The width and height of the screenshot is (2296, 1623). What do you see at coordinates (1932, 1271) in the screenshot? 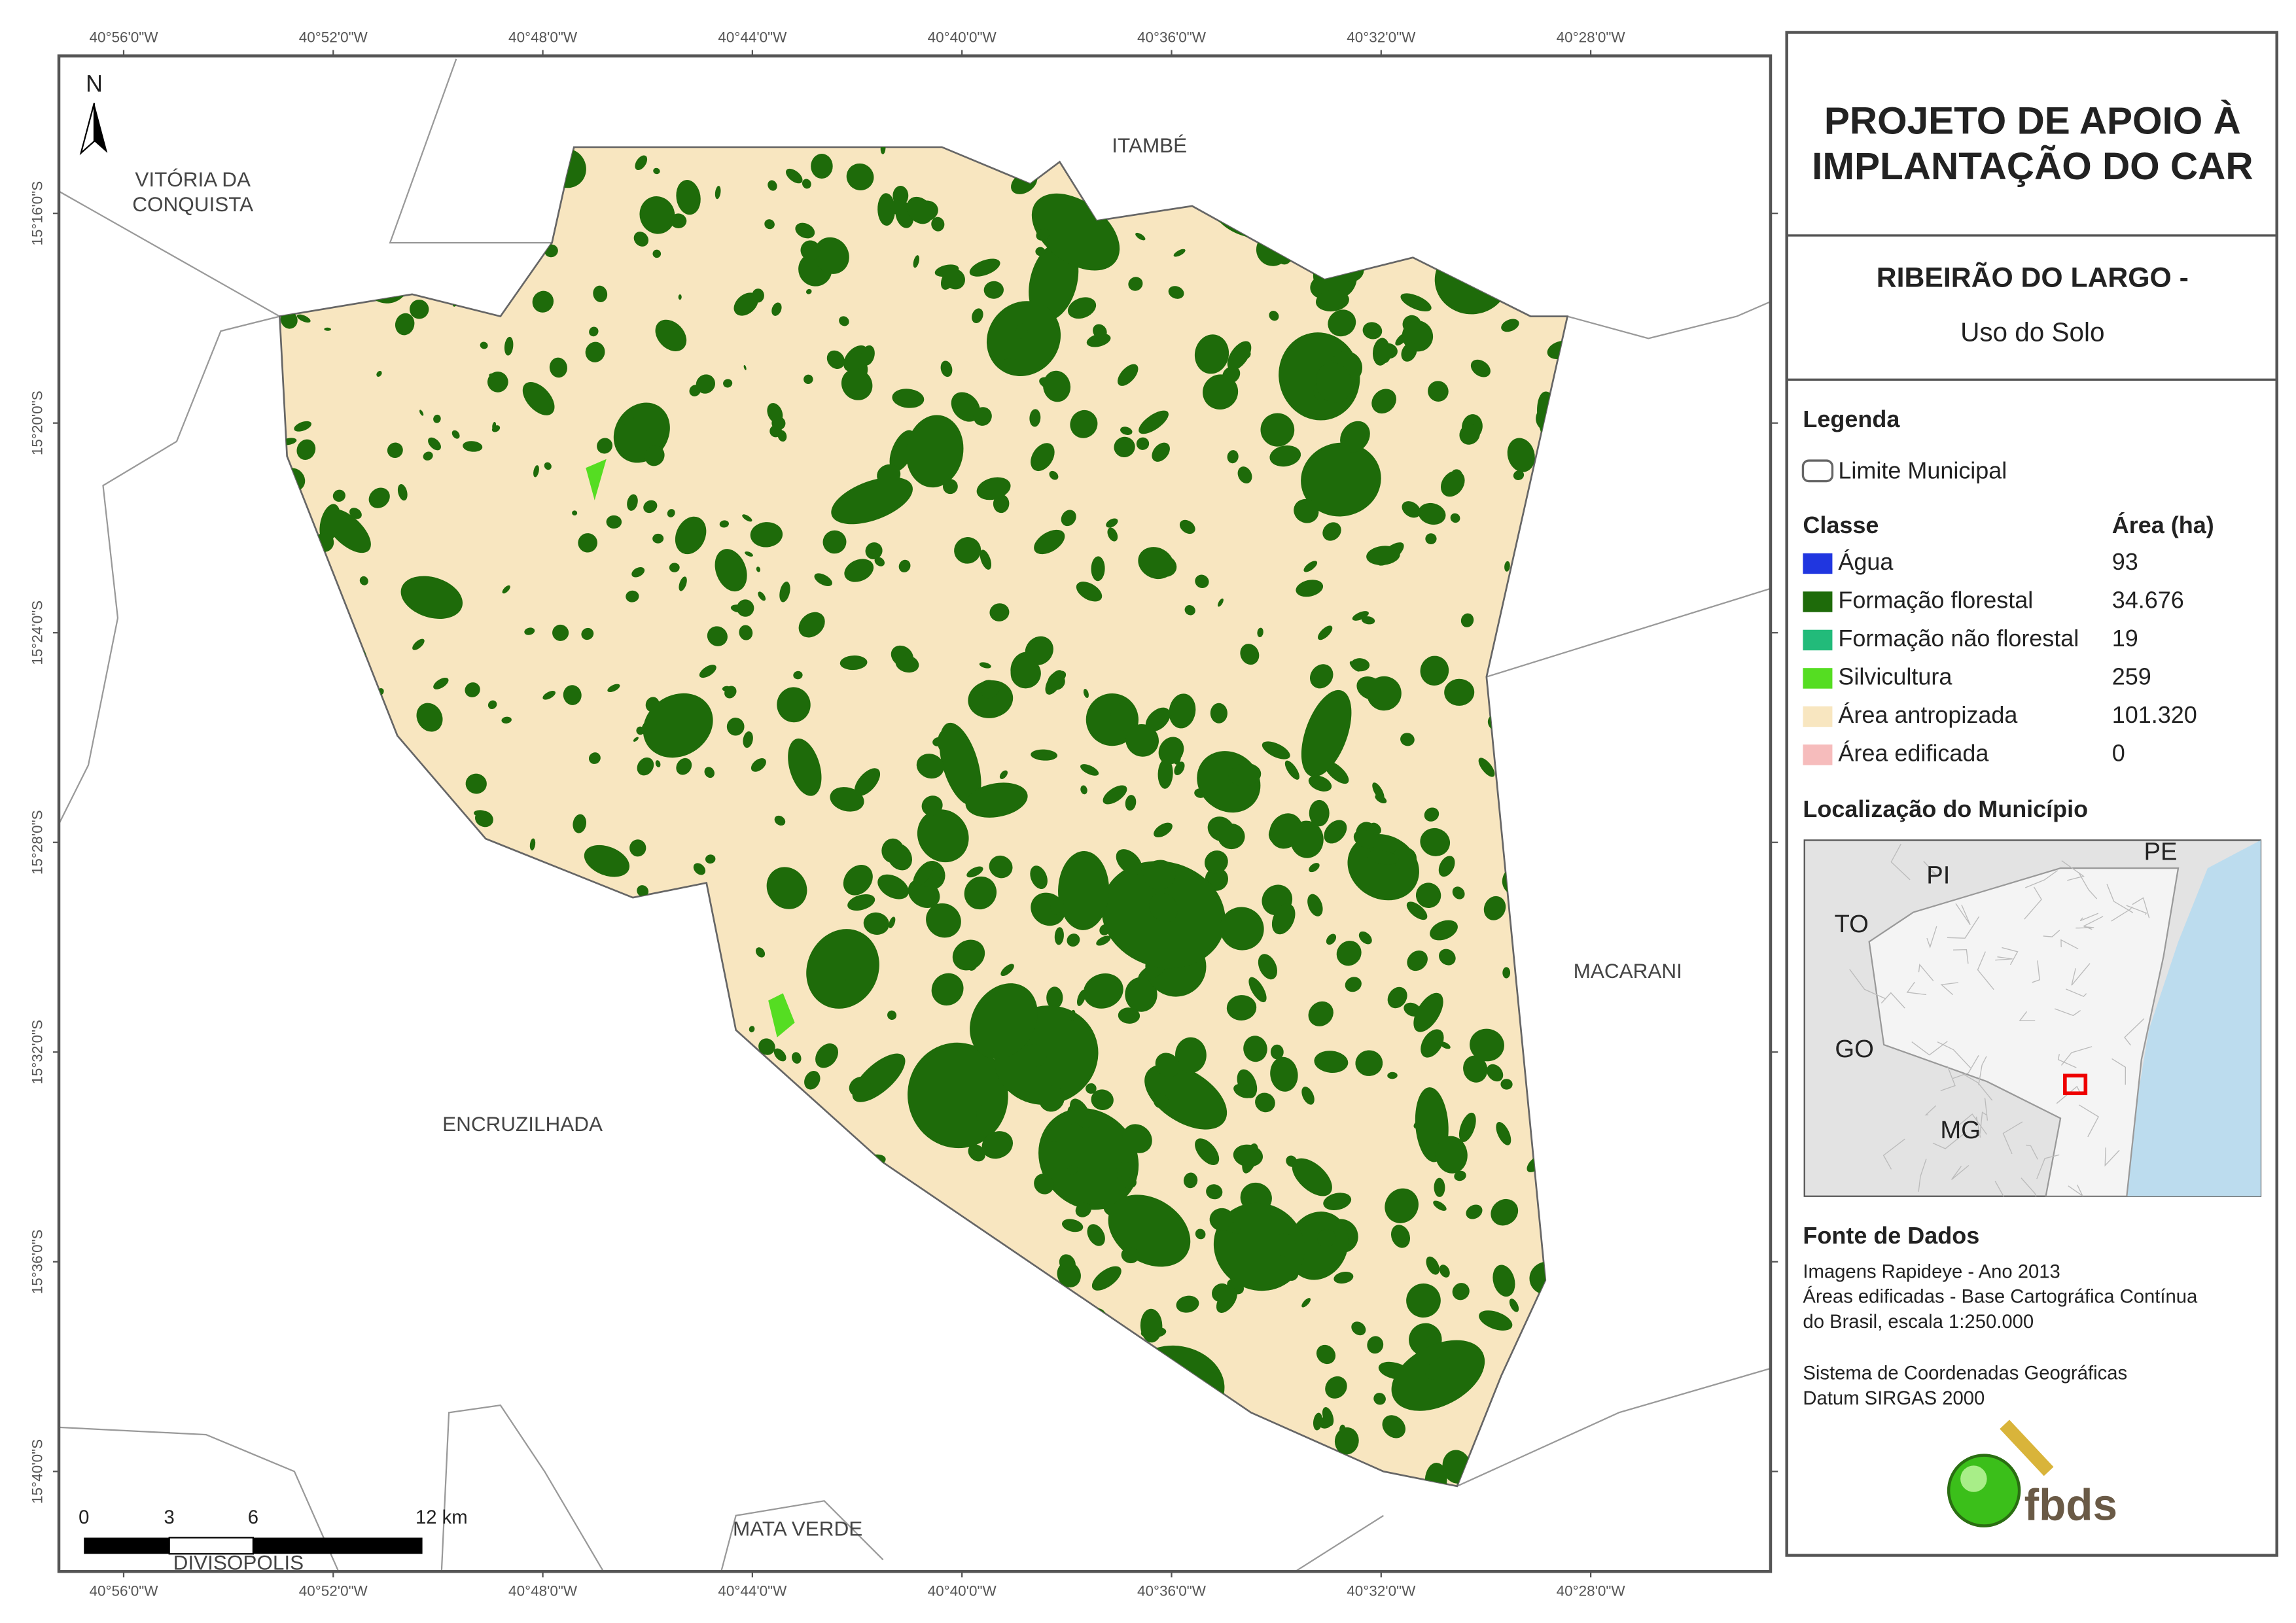
I see `source-line: Imagens Rapideye - Ano 2013` at bounding box center [1932, 1271].